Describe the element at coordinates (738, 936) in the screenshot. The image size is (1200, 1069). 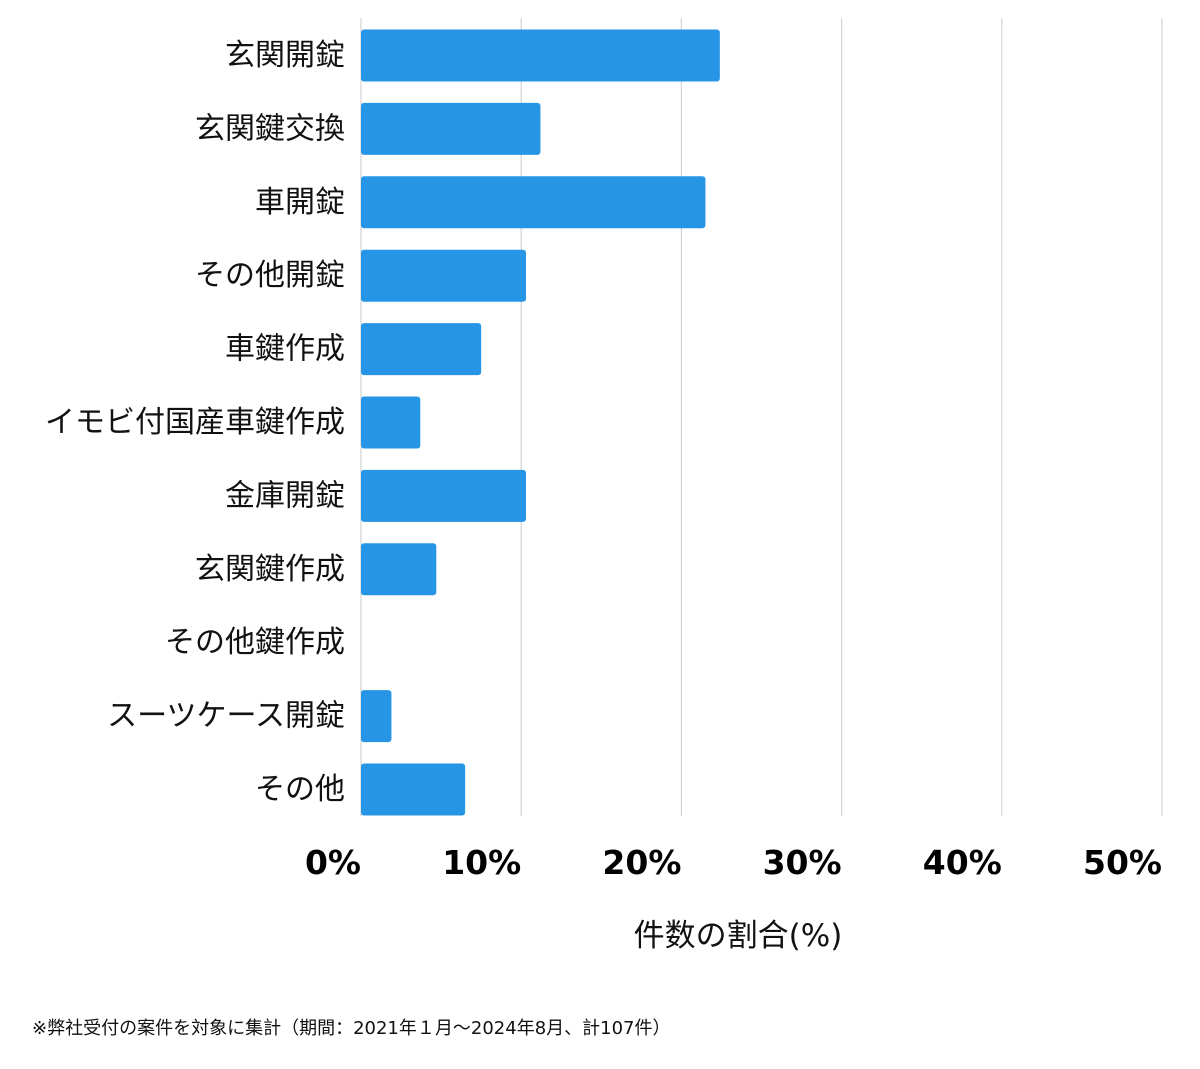
I see `x-axis-title: 件数の割合(%)` at that location.